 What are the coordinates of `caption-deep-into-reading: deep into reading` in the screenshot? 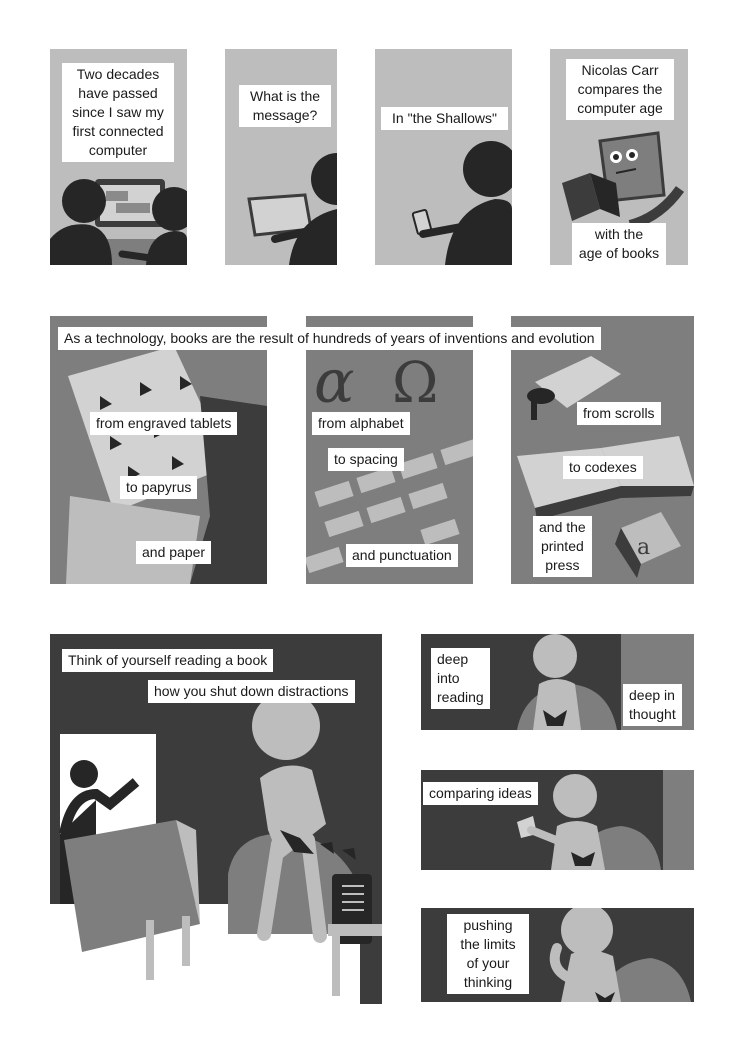 It's located at (460, 678).